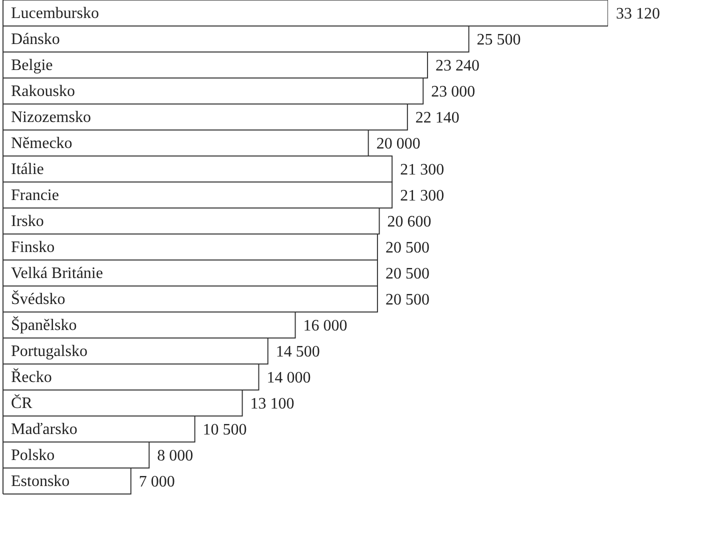 This screenshot has height=533, width=702. Describe the element at coordinates (458, 66) in the screenshot. I see `data-label: 23 240` at that location.